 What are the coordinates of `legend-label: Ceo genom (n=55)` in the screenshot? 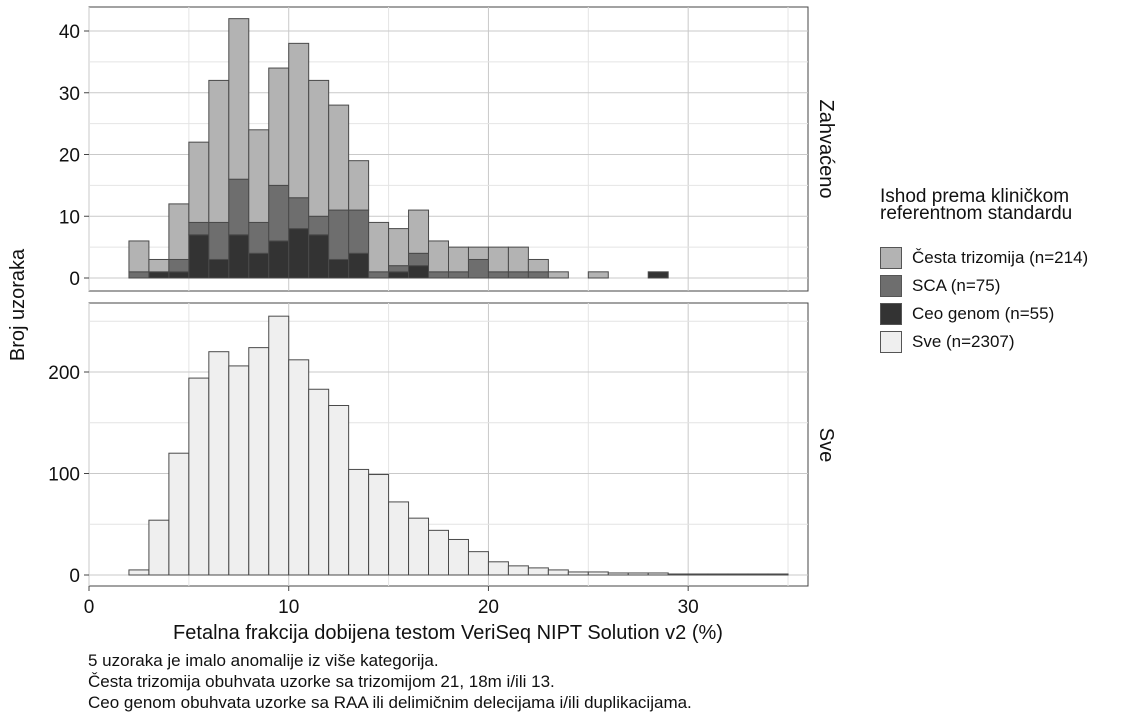 It's located at (983, 313).